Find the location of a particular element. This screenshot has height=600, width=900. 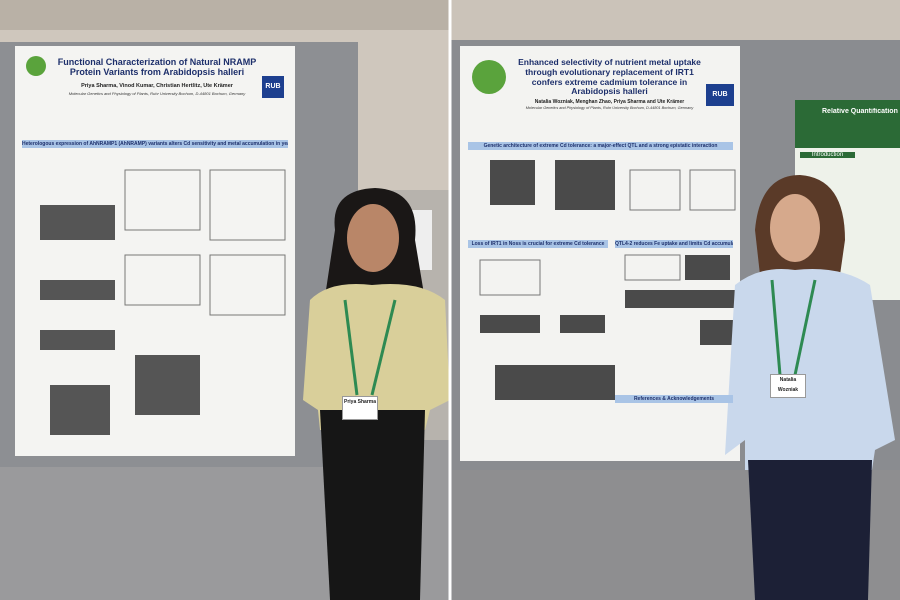

poster-header is located at coordinates (847, 124).